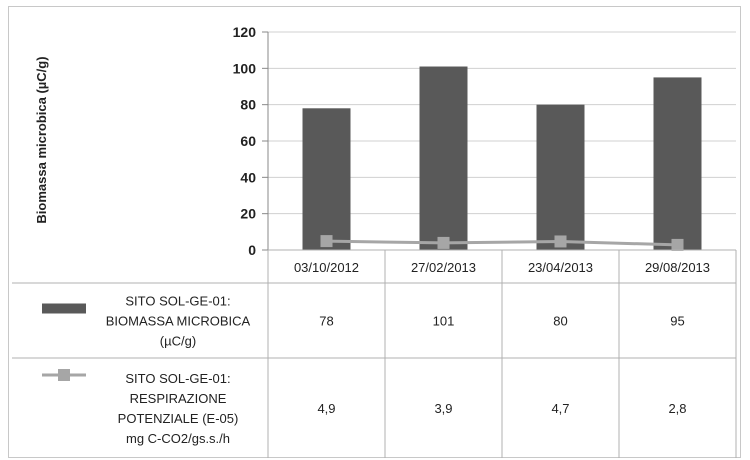  What do you see at coordinates (41, 139) in the screenshot?
I see `y-axis-label: Biomassa microbica (µC/g)` at bounding box center [41, 139].